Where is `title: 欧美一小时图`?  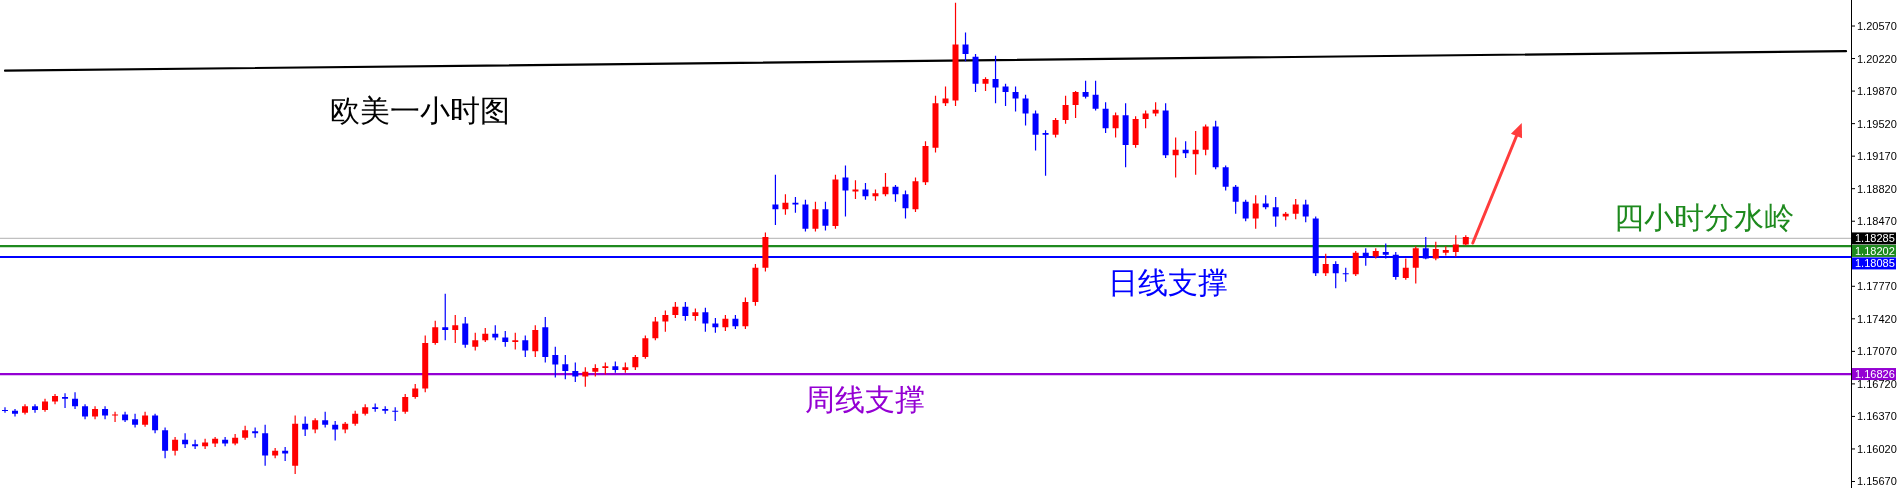
title: 欧美一小时图 is located at coordinates (420, 110).